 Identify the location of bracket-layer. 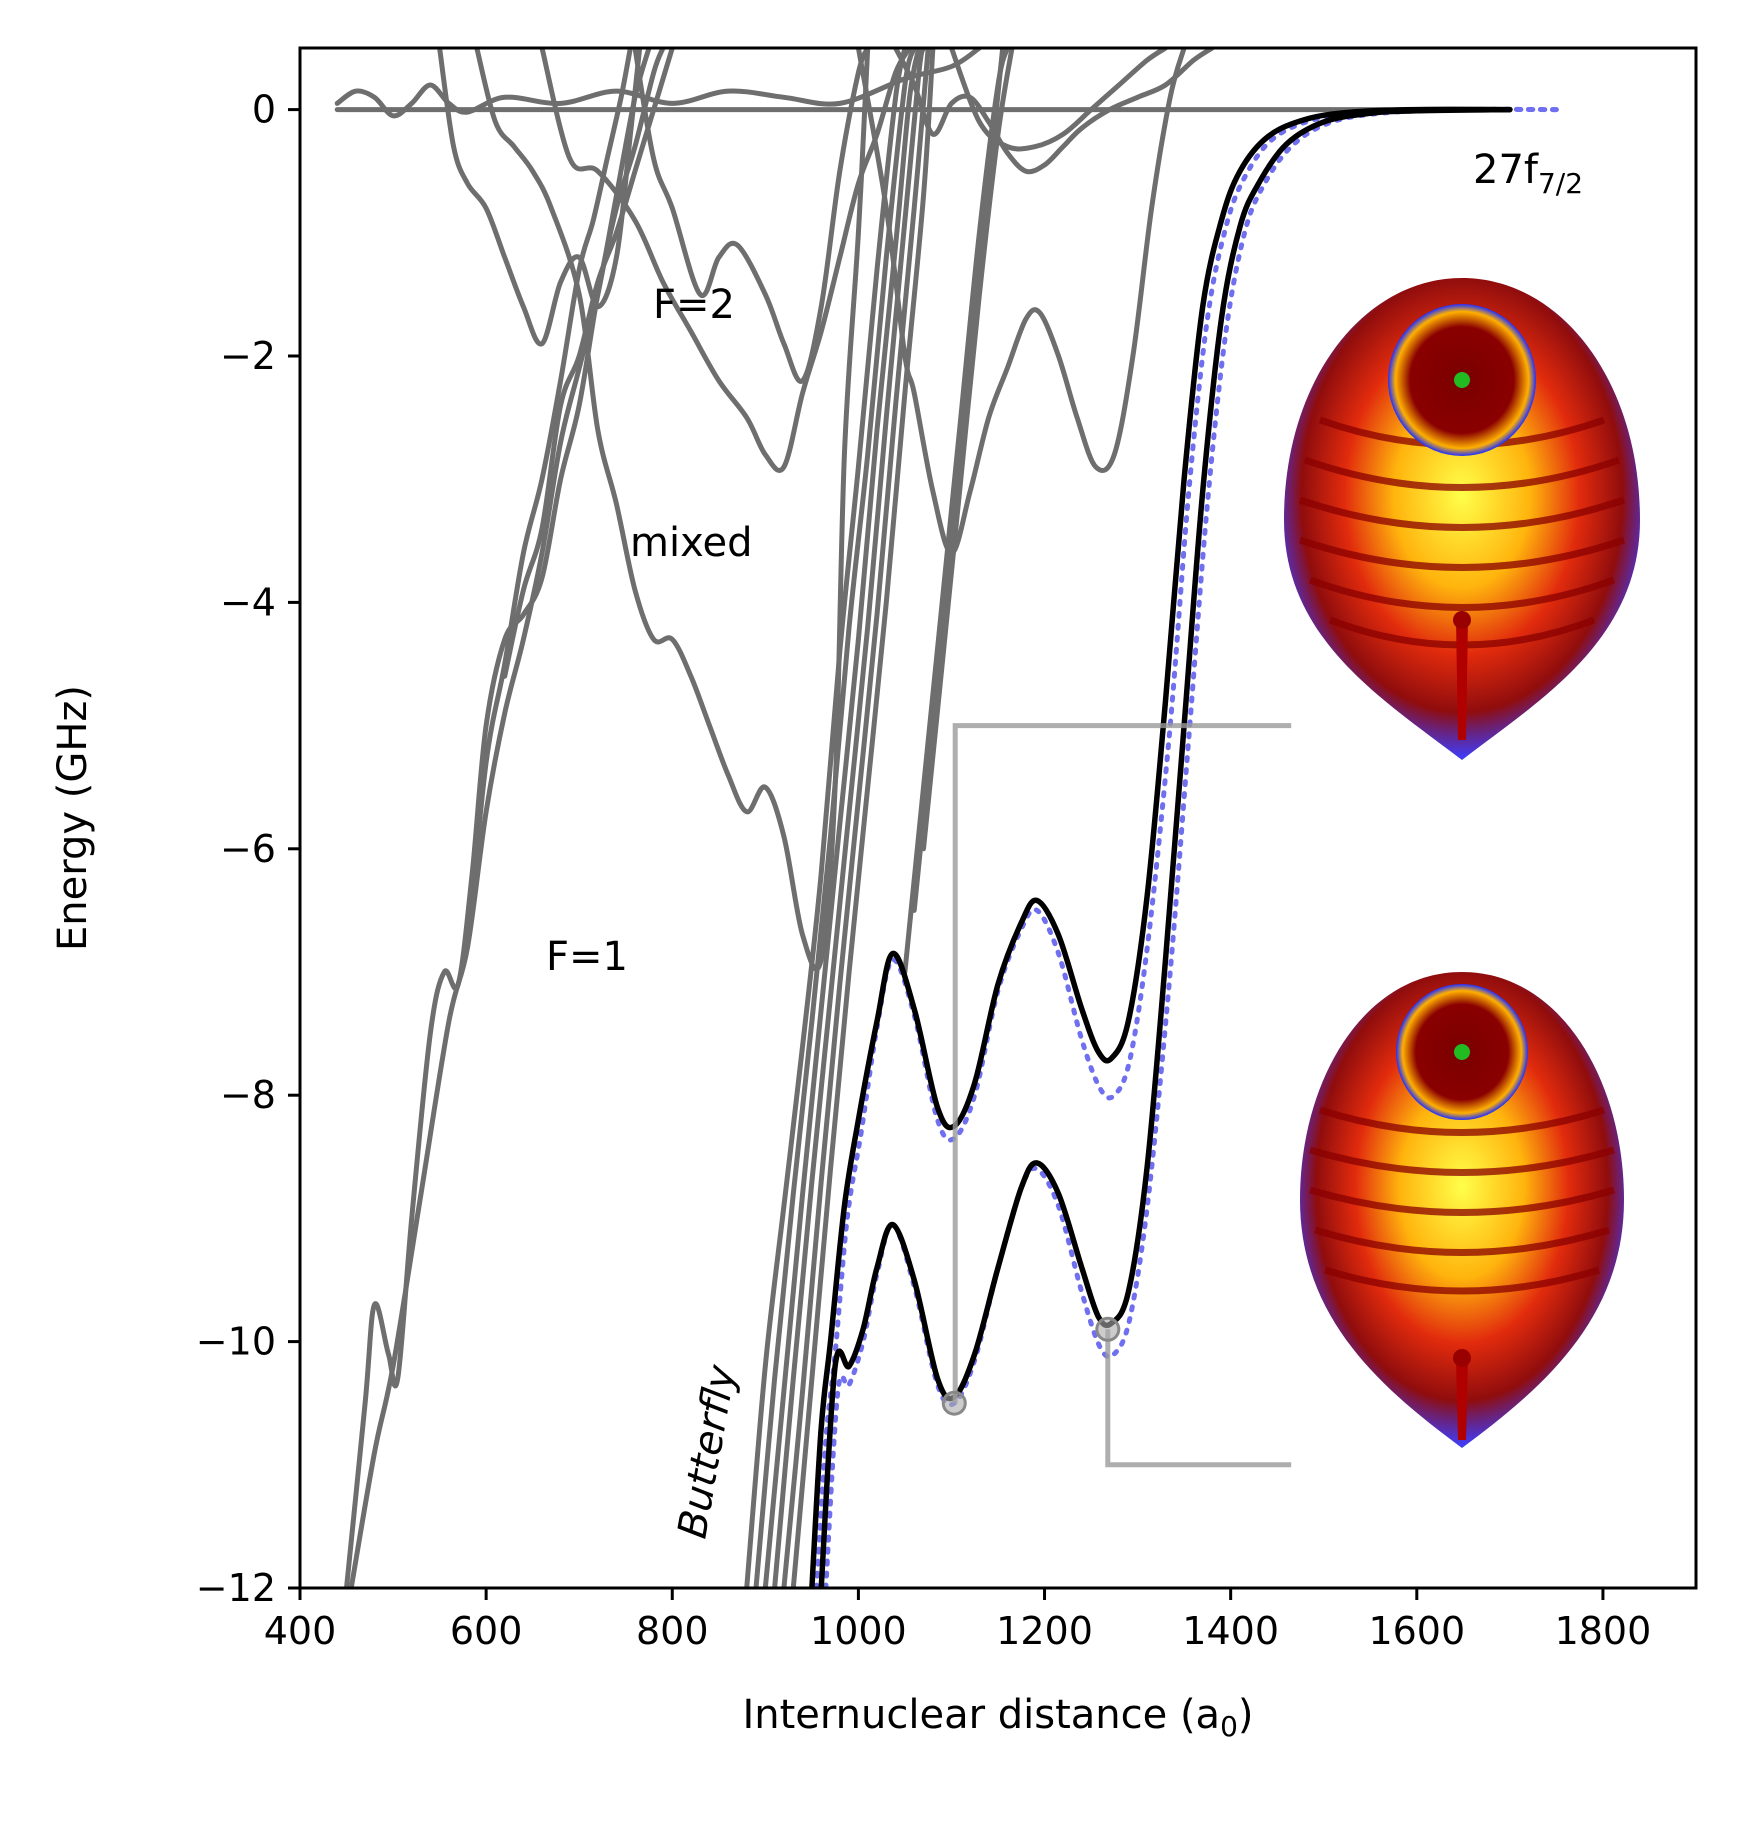
(1116, 1095).